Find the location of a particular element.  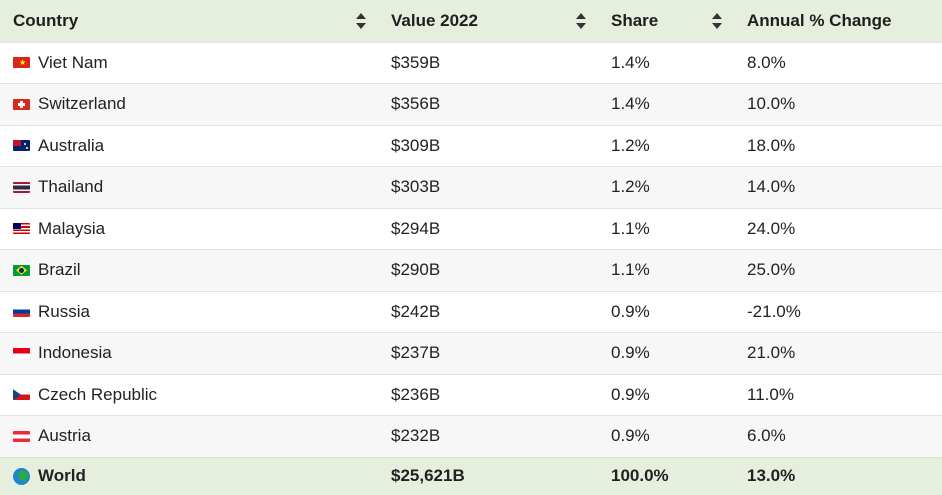

country-cell: Austria is located at coordinates (188, 437).